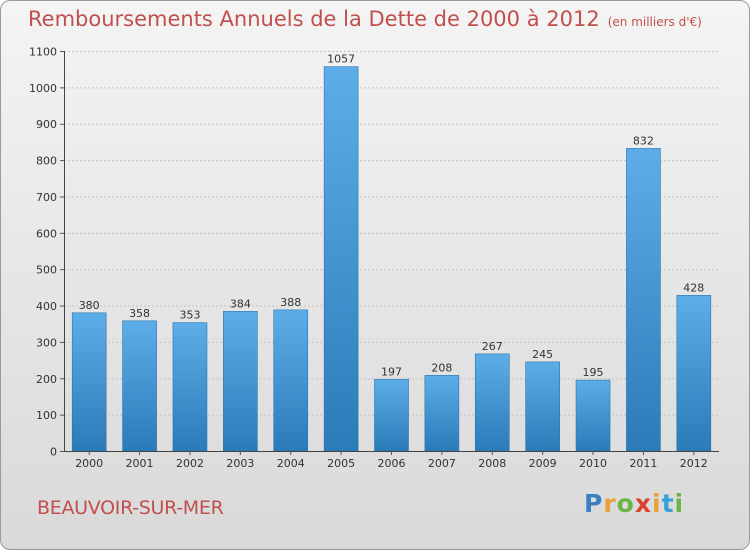 This screenshot has height=550, width=750. Describe the element at coordinates (392, 463) in the screenshot. I see `x-tick-label: 2006` at that location.